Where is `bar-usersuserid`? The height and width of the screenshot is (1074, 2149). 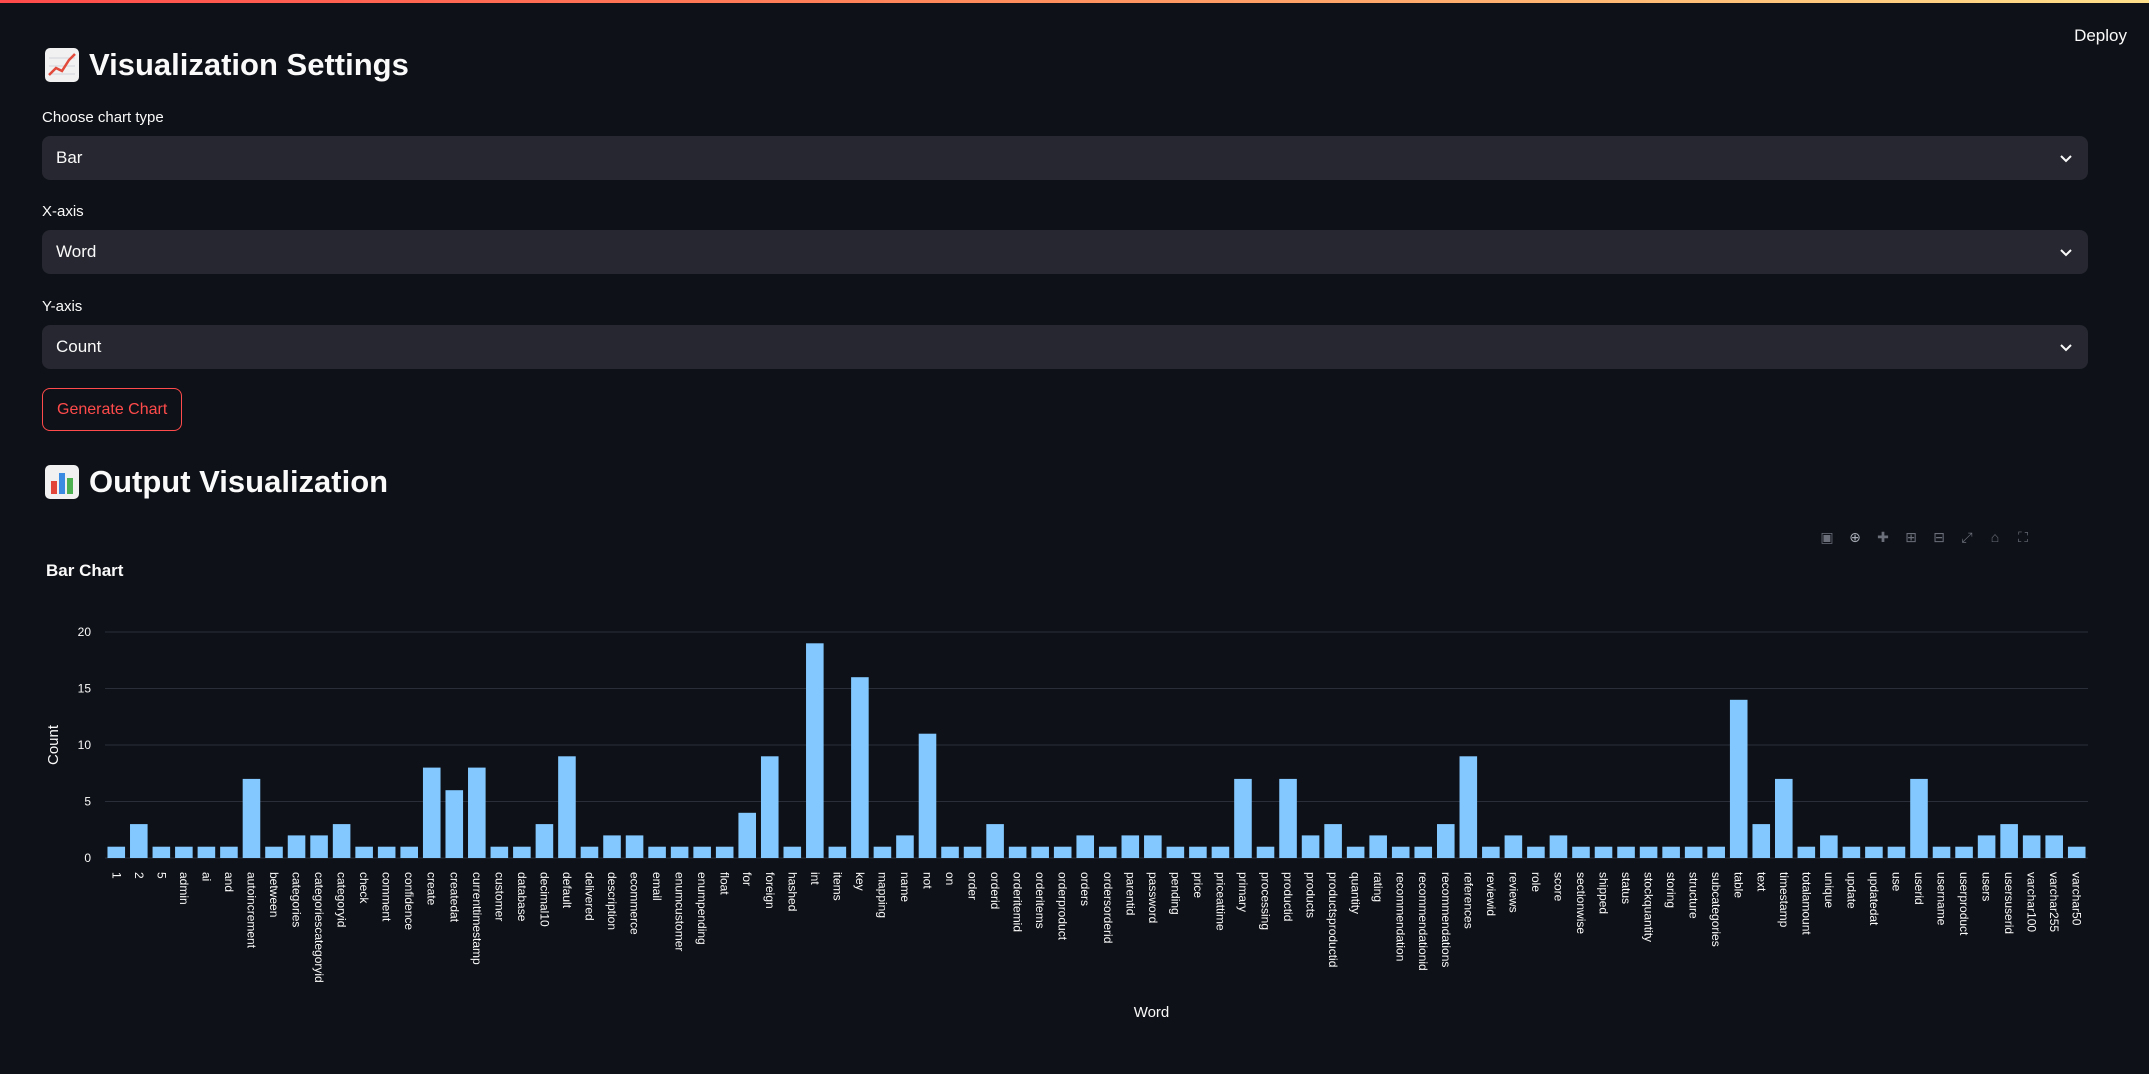
bar-usersuserid is located at coordinates (2009, 841).